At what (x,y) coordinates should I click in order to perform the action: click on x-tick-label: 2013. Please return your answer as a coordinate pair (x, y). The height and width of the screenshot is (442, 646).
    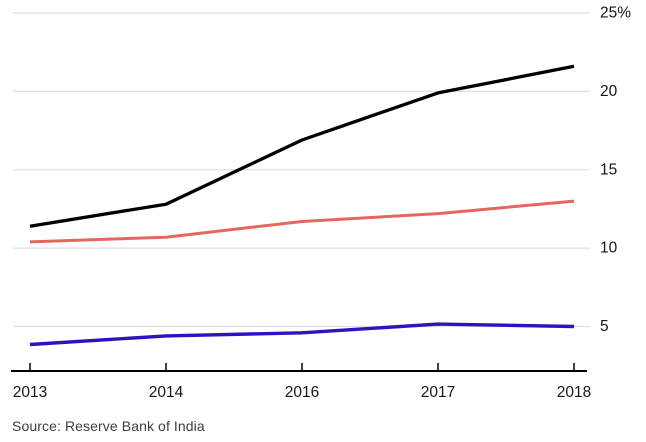
    Looking at the image, I should click on (30, 392).